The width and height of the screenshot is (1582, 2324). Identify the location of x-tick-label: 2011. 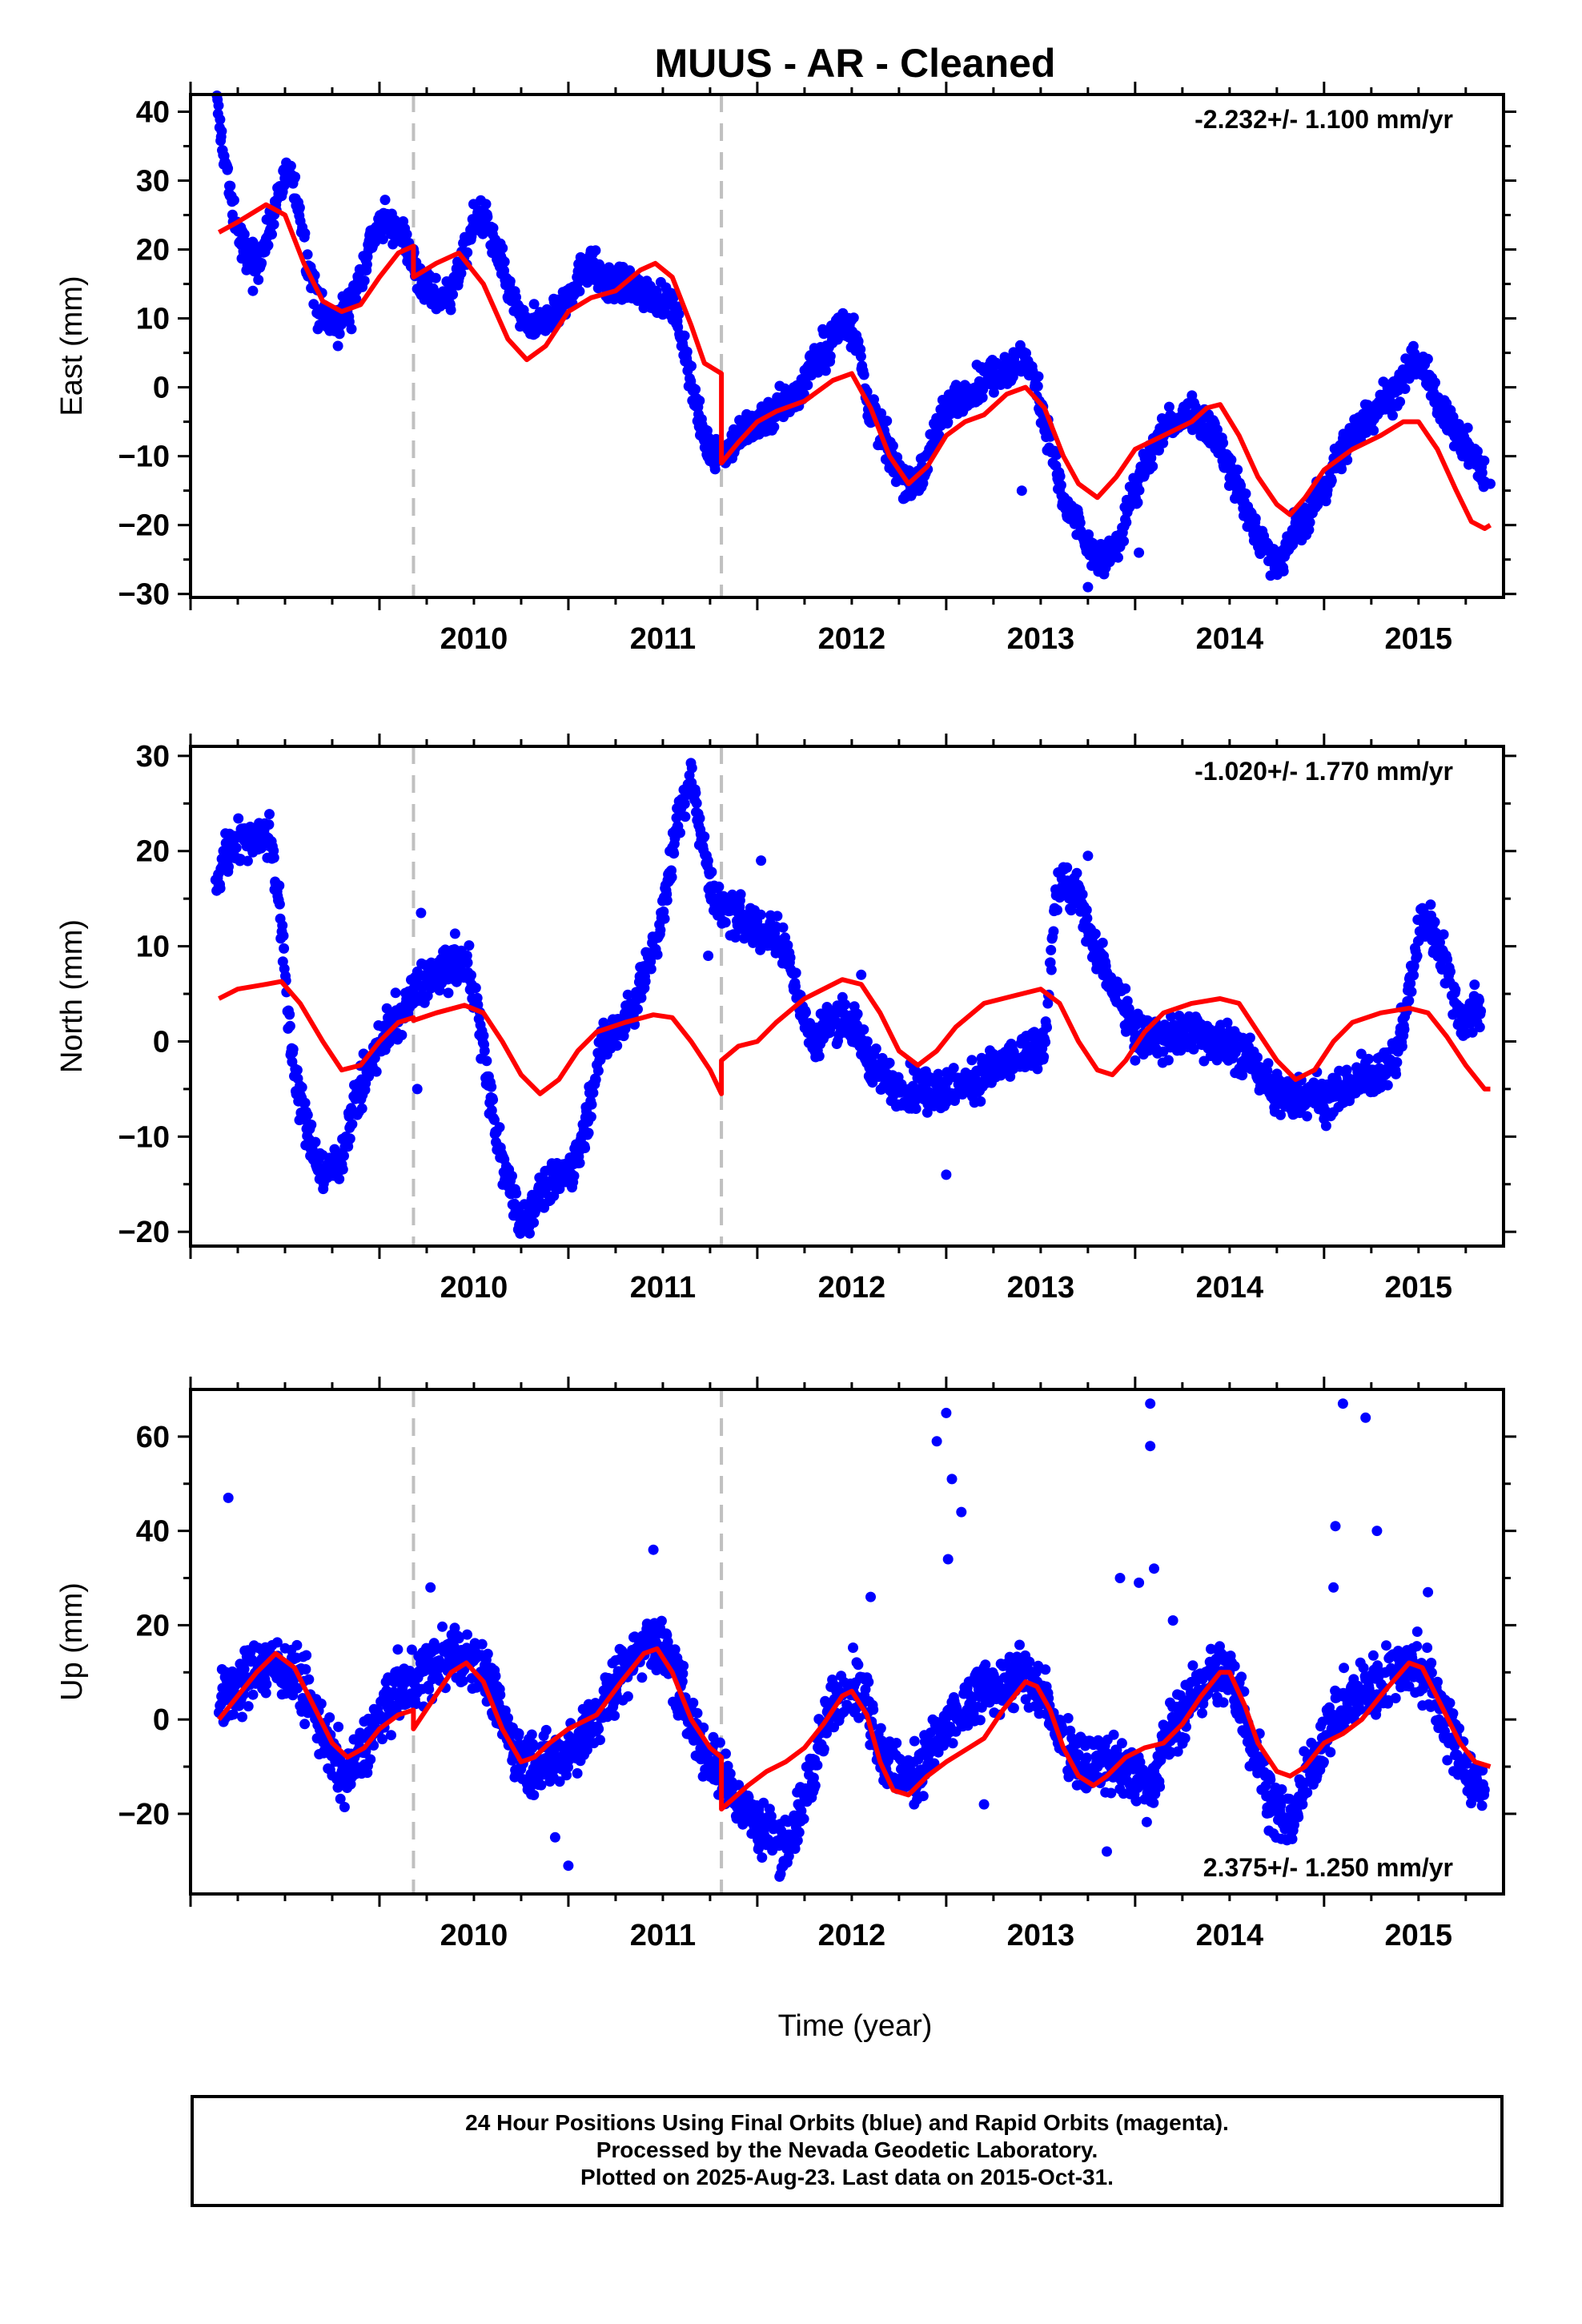
(663, 1288).